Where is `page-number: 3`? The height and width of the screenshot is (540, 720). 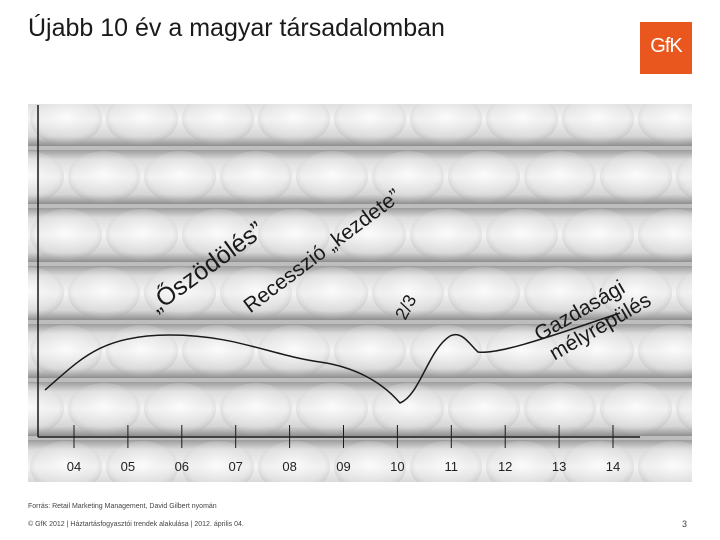
page-number: 3 is located at coordinates (685, 524).